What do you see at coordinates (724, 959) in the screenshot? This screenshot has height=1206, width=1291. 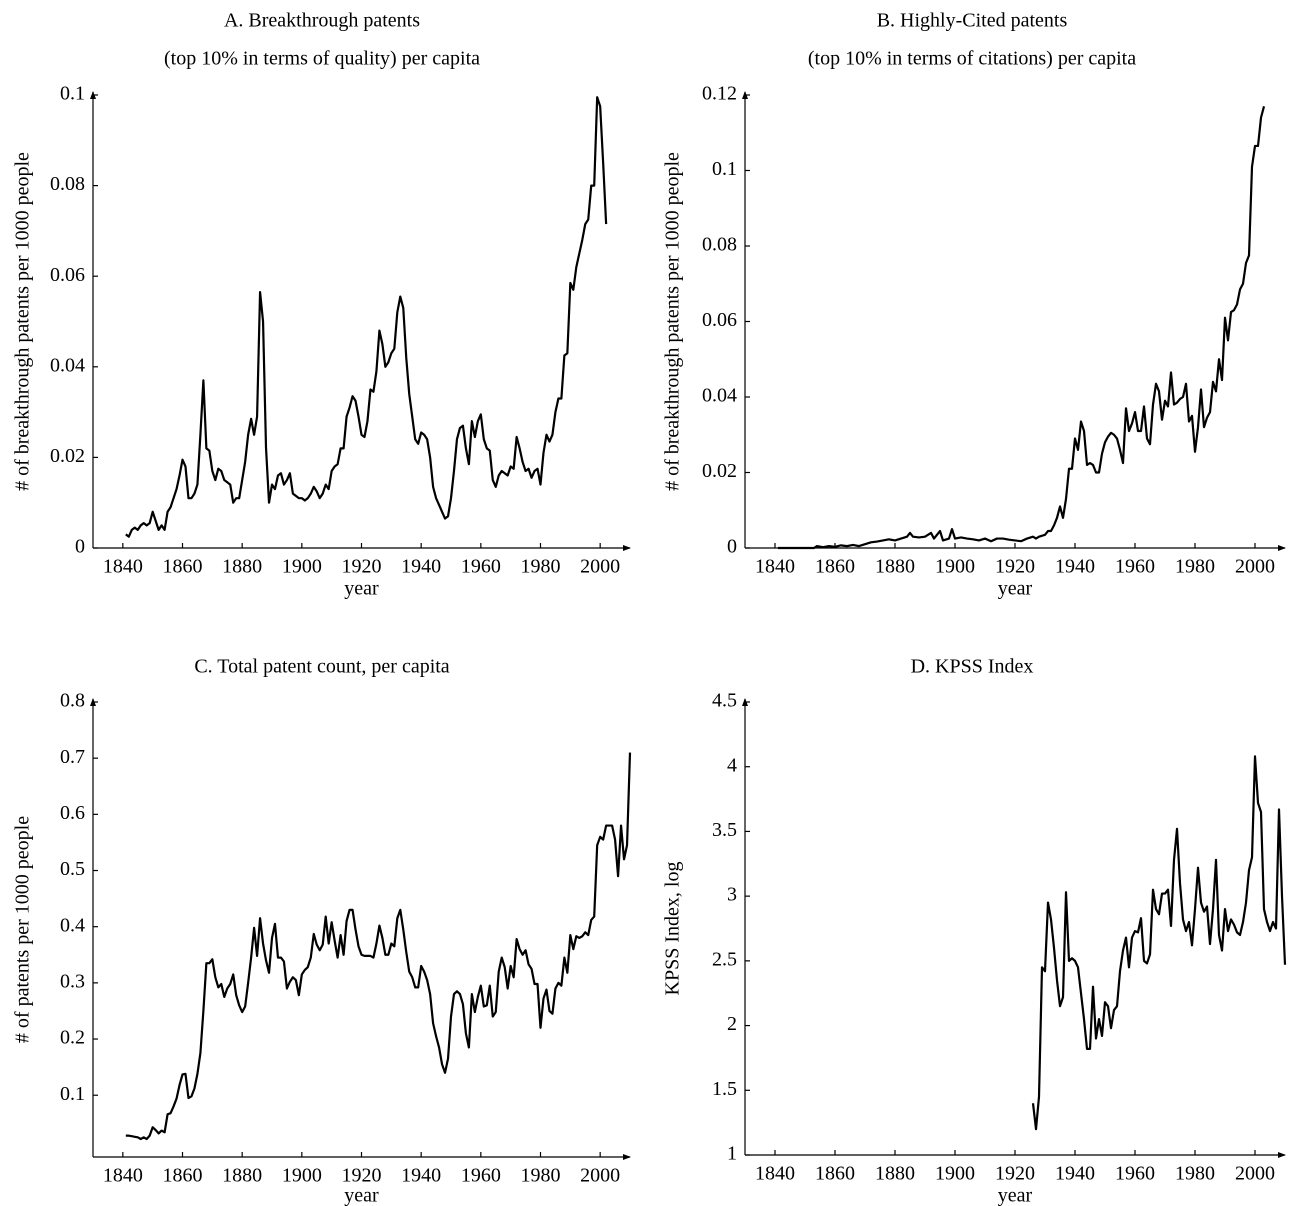 I see `y-tick-label: 2.5` at bounding box center [724, 959].